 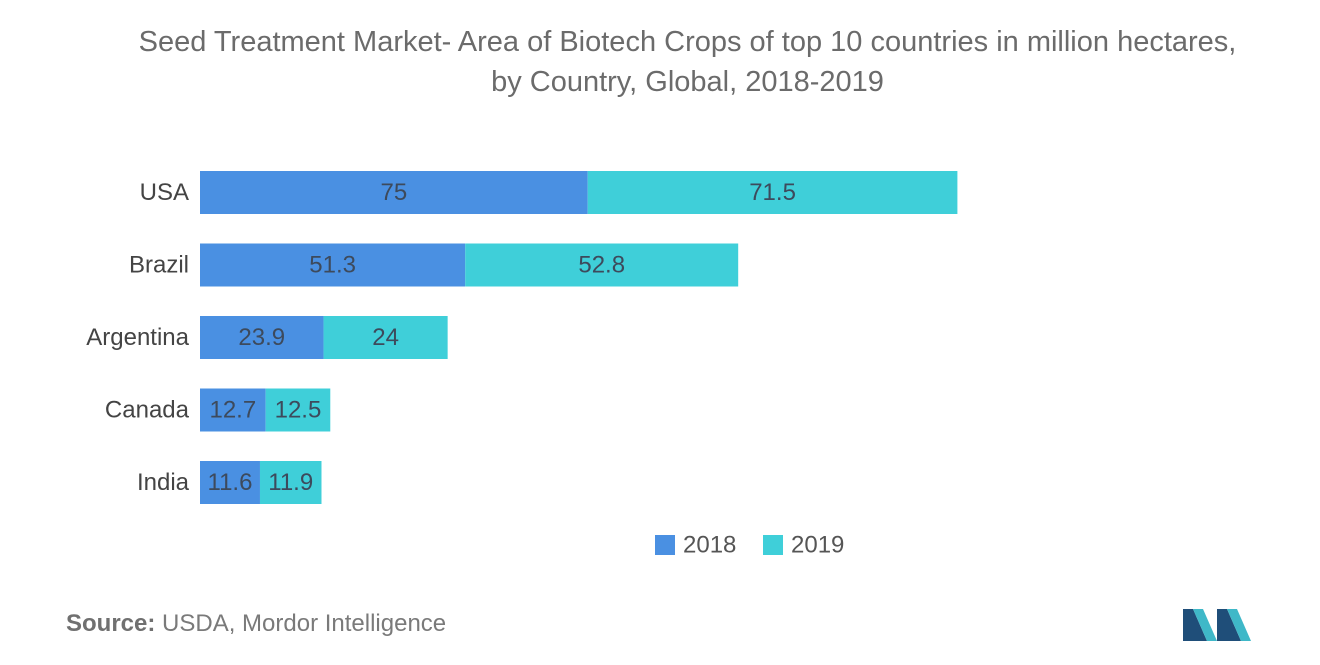 What do you see at coordinates (163, 482) in the screenshot?
I see `category-label: India` at bounding box center [163, 482].